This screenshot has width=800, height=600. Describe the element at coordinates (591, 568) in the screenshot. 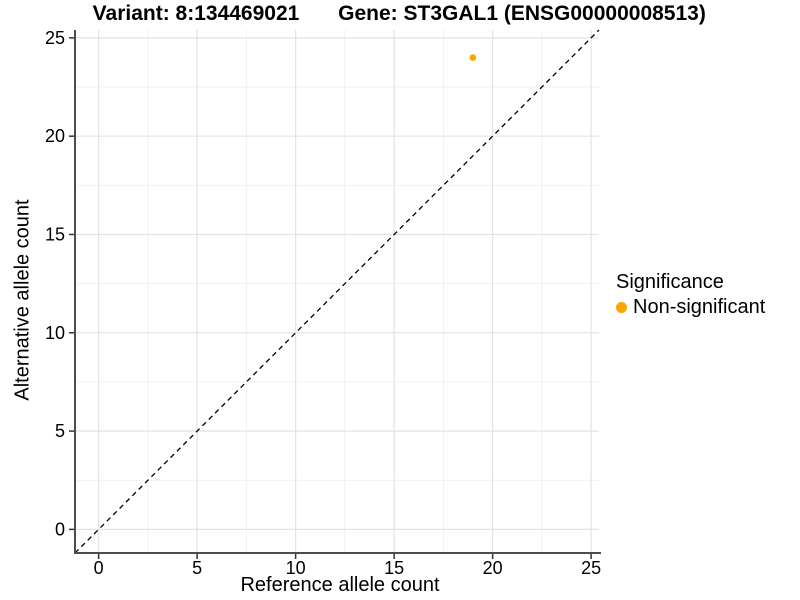

I see `x-tick-label: 25` at that location.